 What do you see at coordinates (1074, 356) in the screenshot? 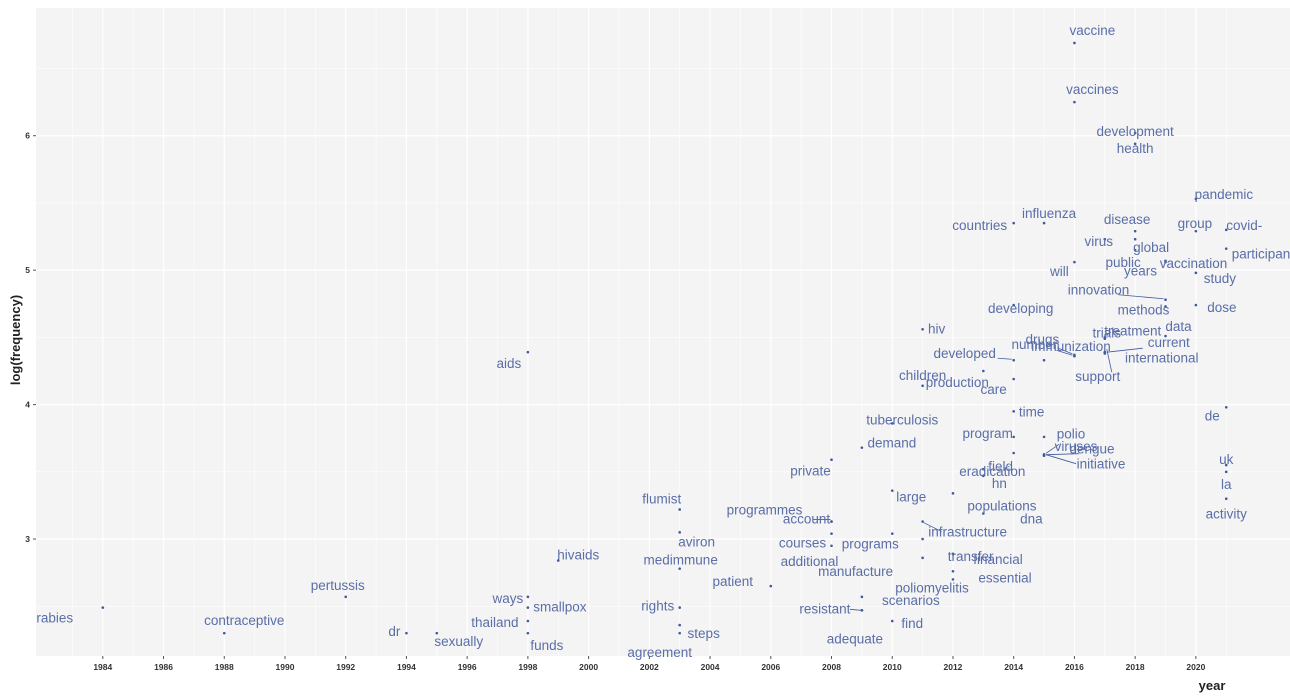
I see `point-number` at bounding box center [1074, 356].